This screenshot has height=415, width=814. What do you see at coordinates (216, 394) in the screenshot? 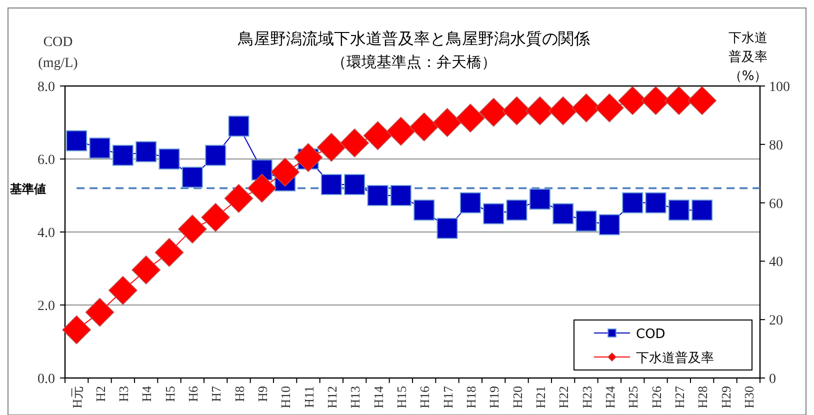
I see `x-tick-label: H7` at bounding box center [216, 394].